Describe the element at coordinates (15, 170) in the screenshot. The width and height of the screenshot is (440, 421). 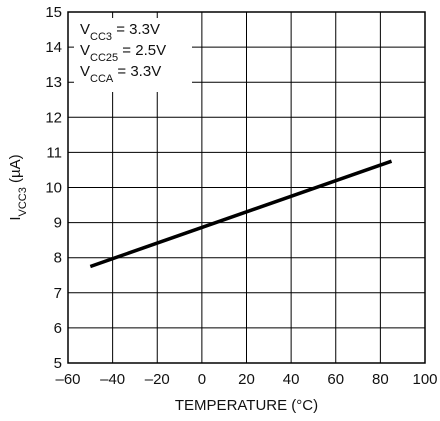
I see `y-axis-title-unit: (µA)` at that location.